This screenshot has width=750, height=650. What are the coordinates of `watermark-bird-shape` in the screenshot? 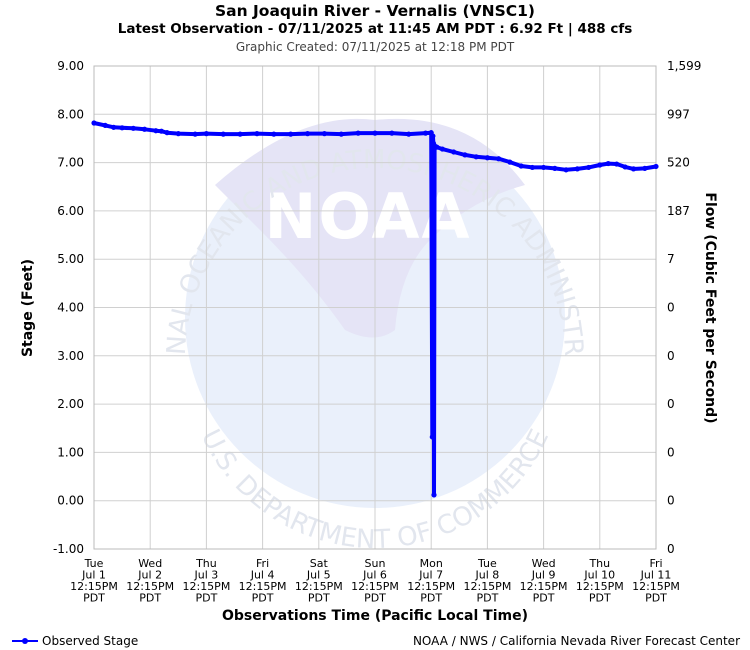 It's located at (370, 228).